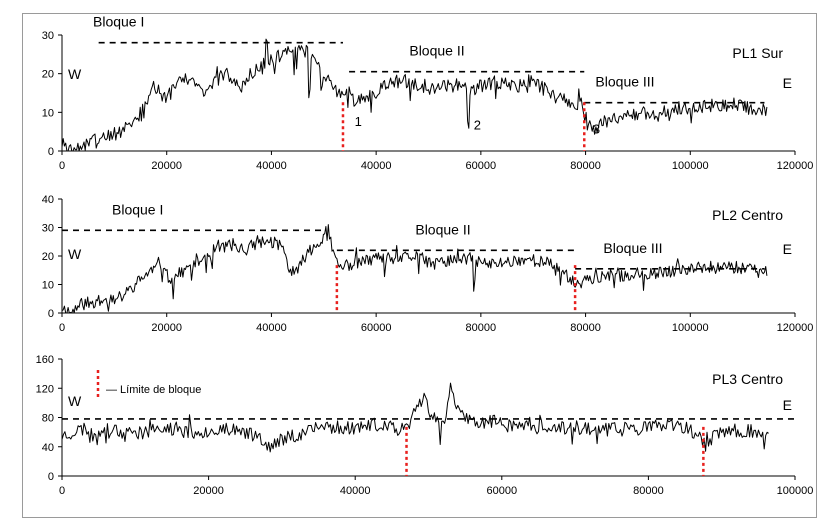 This screenshot has width=826, height=522. Describe the element at coordinates (153, 390) in the screenshot. I see `legend-label: — Límite de bloque` at that location.